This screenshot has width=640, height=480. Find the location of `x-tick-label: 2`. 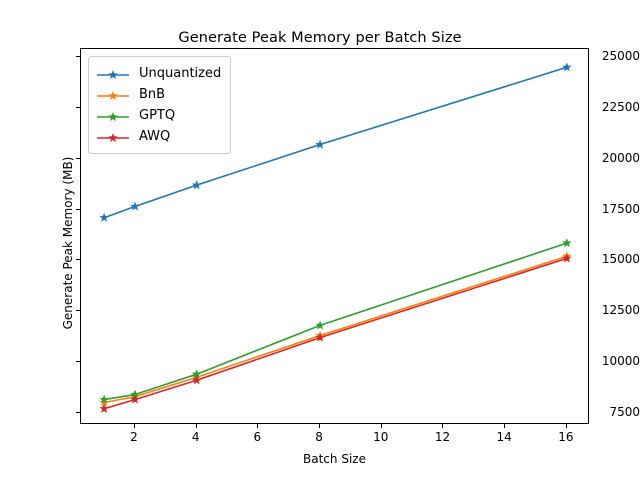

x-tick-label: 2 is located at coordinates (134, 437).